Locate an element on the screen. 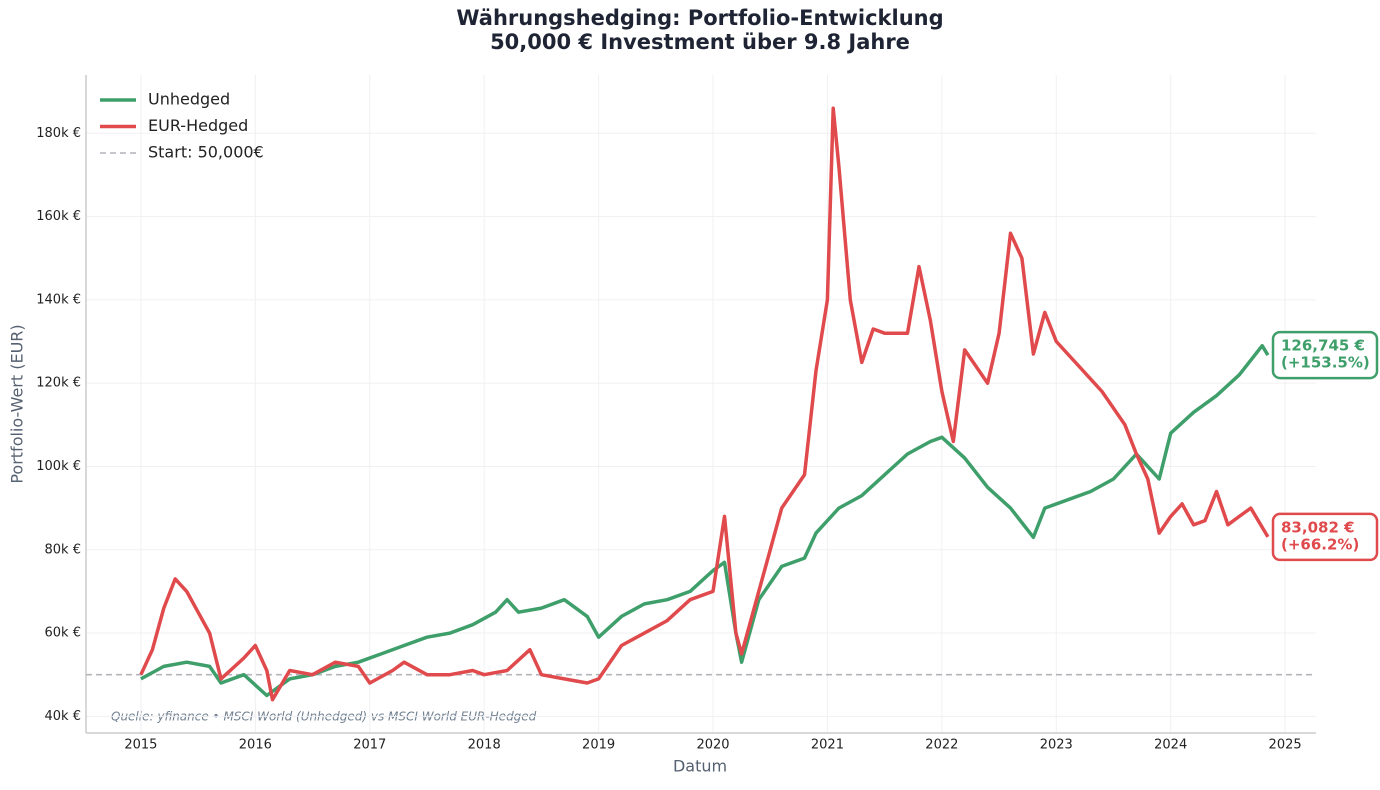  y-tick-label: 120k € is located at coordinates (58, 383).